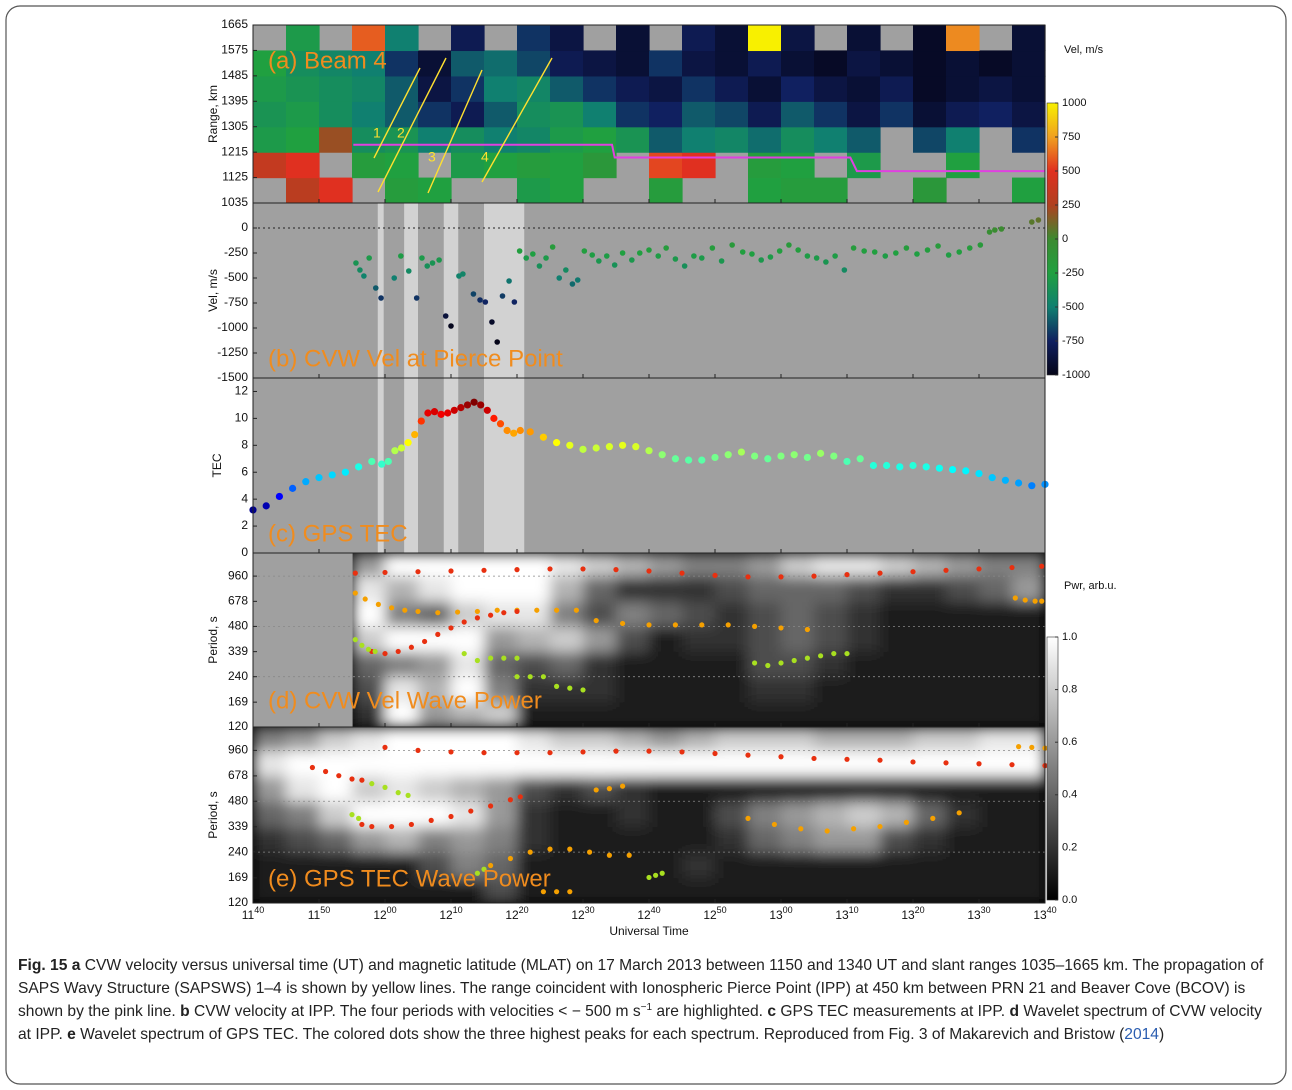 The height and width of the screenshot is (1090, 1292). What do you see at coordinates (213, 114) in the screenshot?
I see `y-axis-label: Range, km` at bounding box center [213, 114].